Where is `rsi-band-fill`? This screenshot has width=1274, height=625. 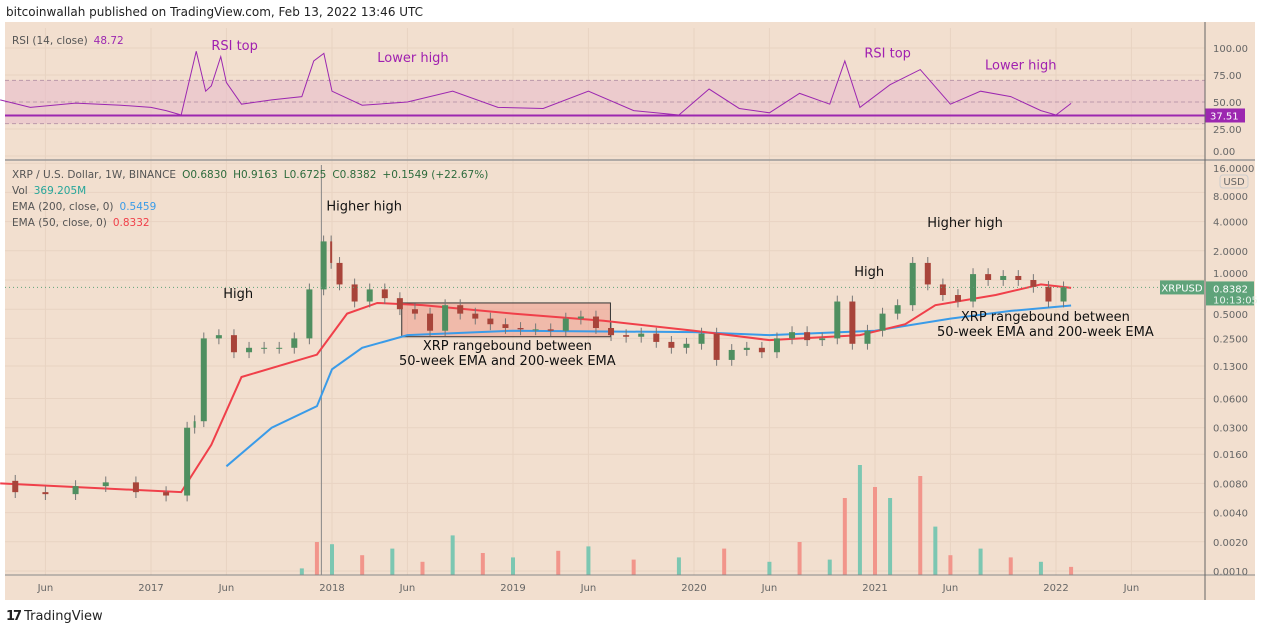 rsi-band-fill is located at coordinates (605, 102).